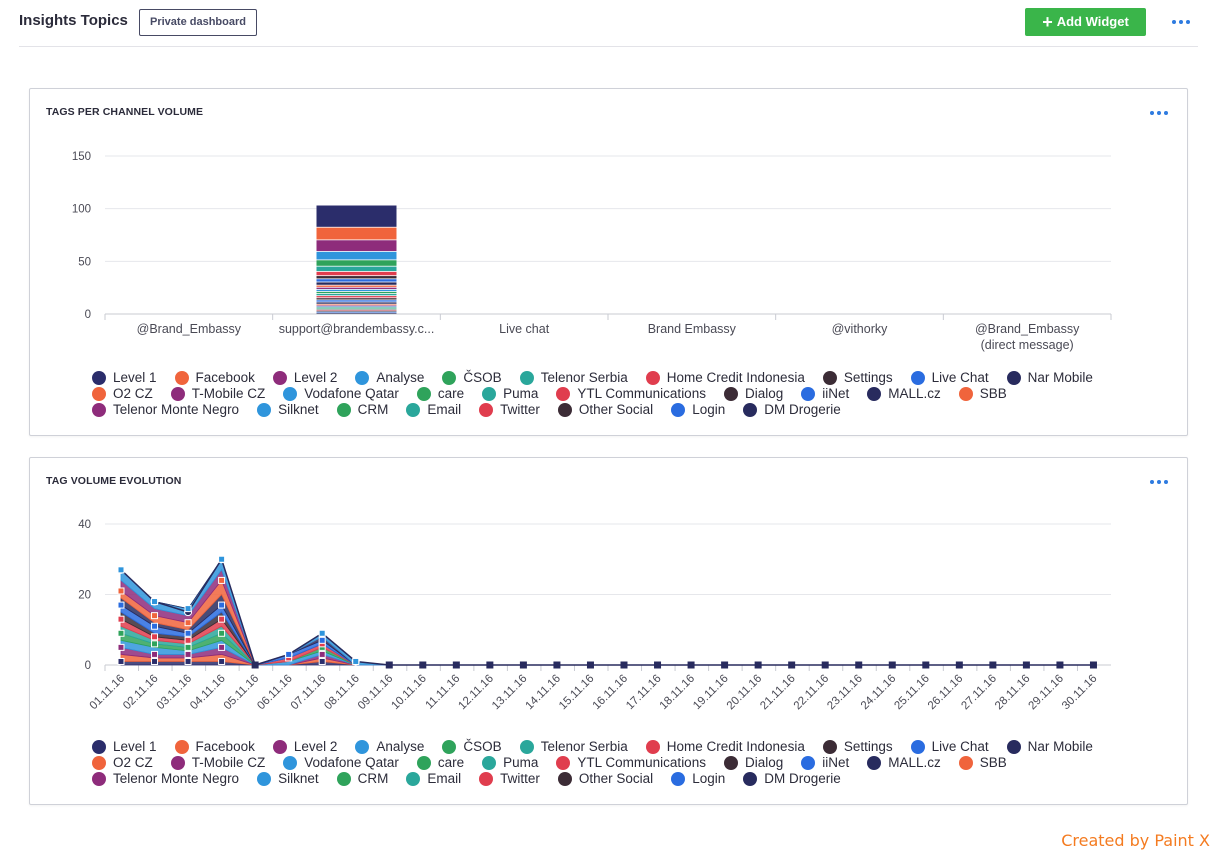 The width and height of the screenshot is (1217, 857). What do you see at coordinates (362, 410) in the screenshot?
I see `legend-item: CRM` at bounding box center [362, 410].